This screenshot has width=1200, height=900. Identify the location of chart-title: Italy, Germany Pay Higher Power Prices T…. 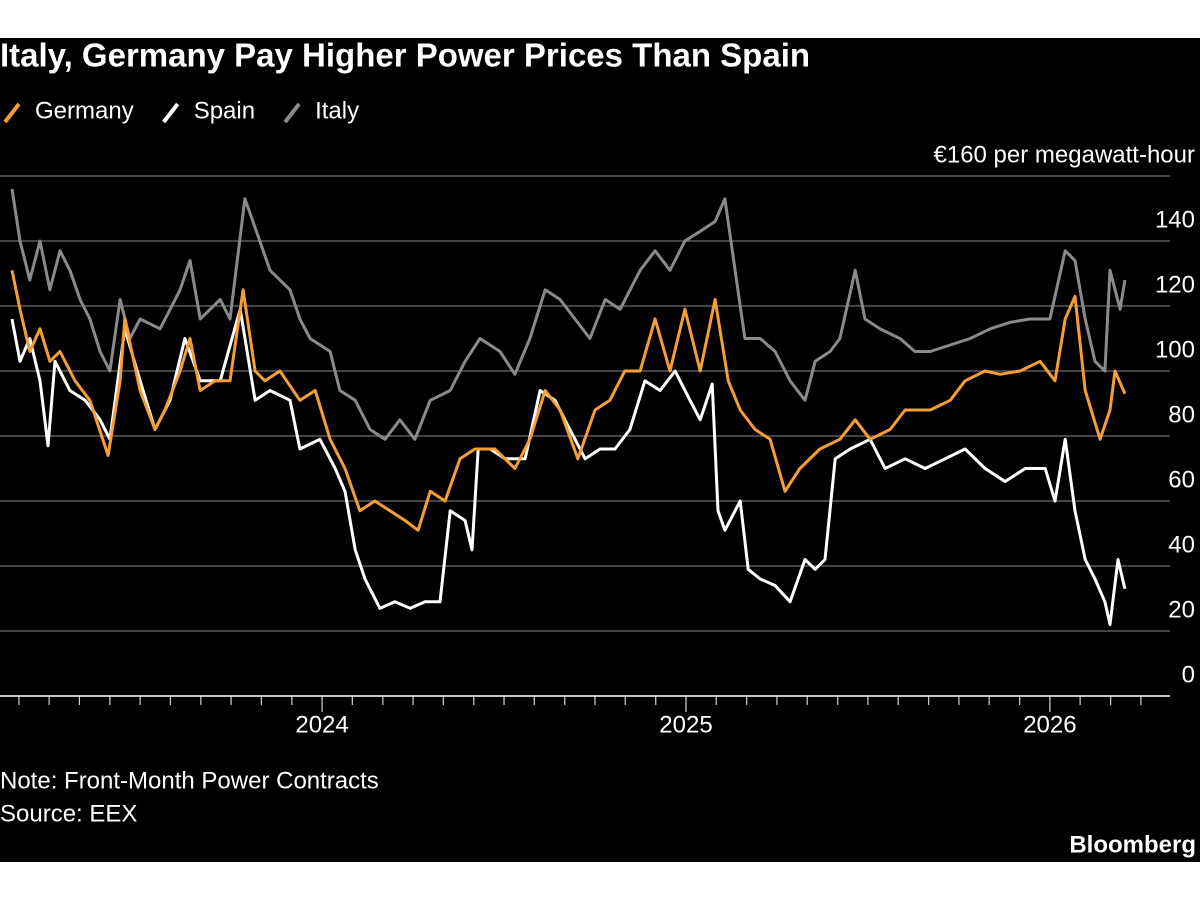
(405, 55).